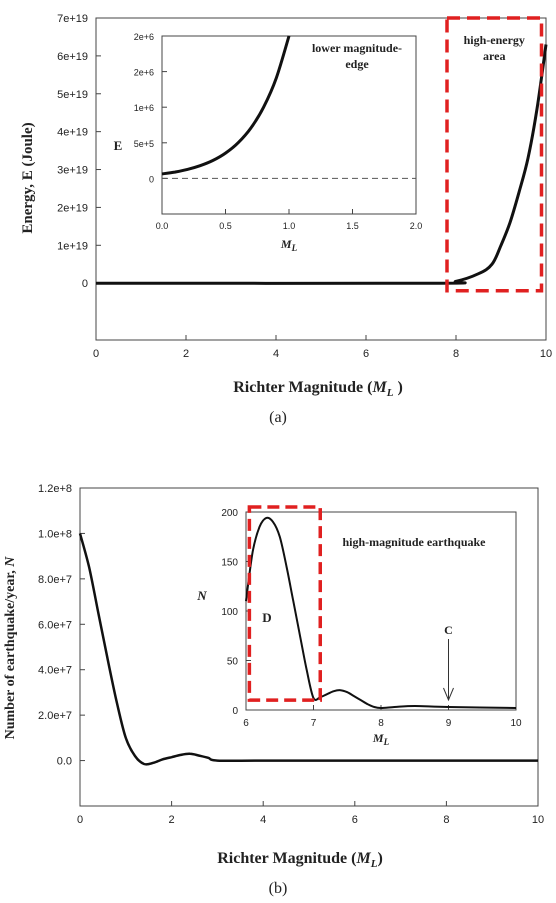 The image size is (556, 903). I want to click on plot-b-ytick-label: 4.0e+7, so click(55, 671).